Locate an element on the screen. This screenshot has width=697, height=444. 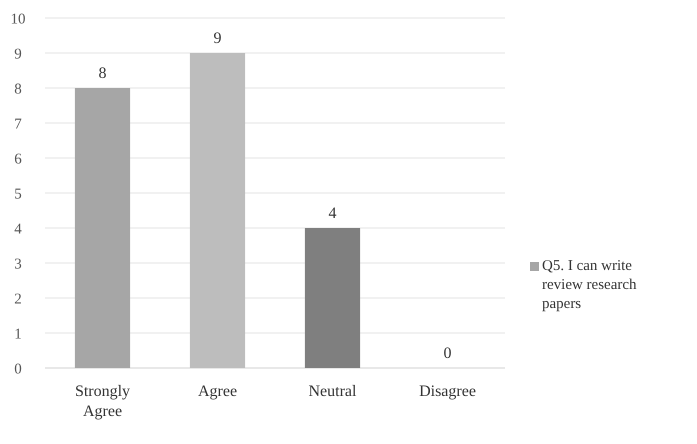
y-tick-label: 4 is located at coordinates (18, 229).